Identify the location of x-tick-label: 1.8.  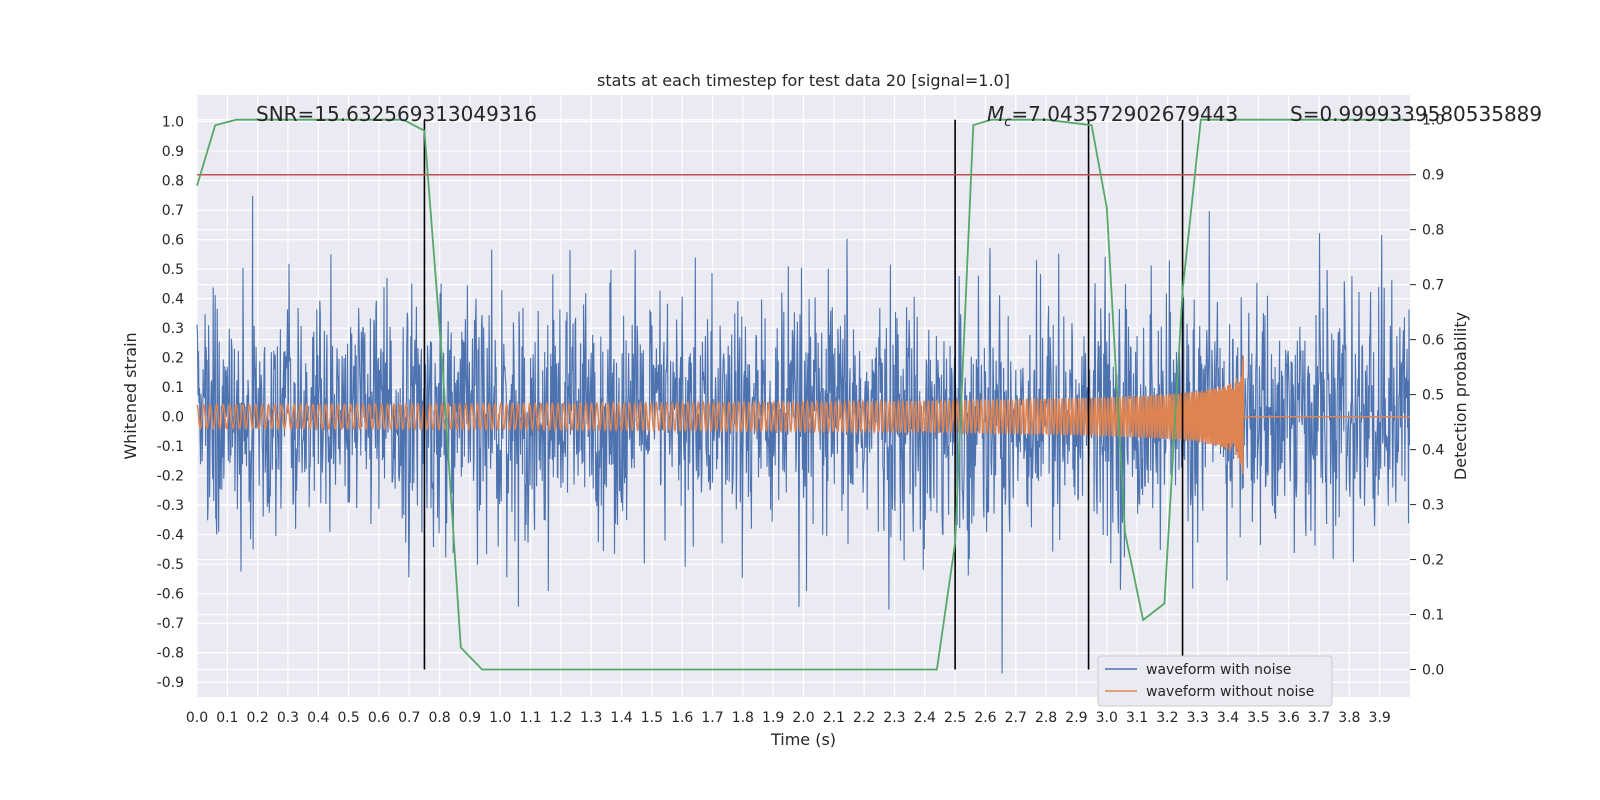
(743, 718).